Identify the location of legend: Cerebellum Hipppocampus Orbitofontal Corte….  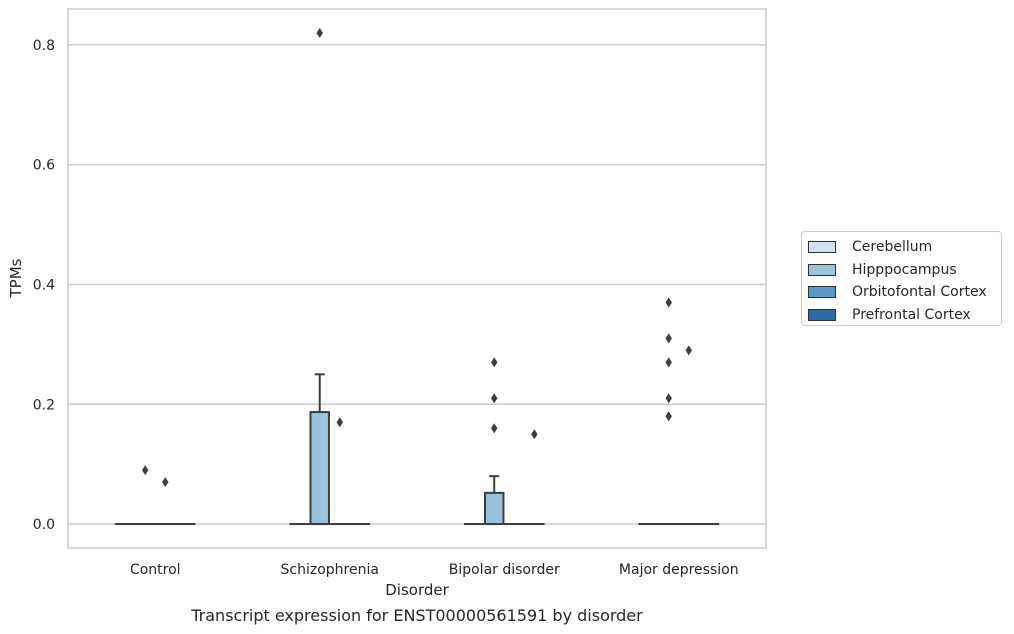
(901, 278).